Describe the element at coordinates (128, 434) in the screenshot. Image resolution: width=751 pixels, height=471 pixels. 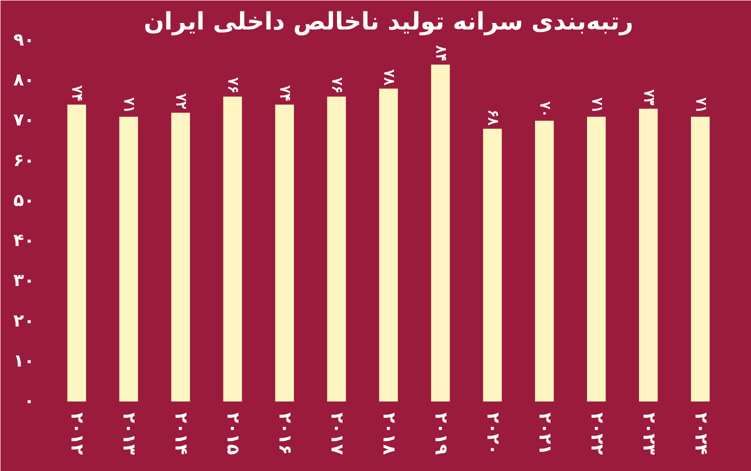
I see `x-tick-label: ۲۰۱۳` at that location.